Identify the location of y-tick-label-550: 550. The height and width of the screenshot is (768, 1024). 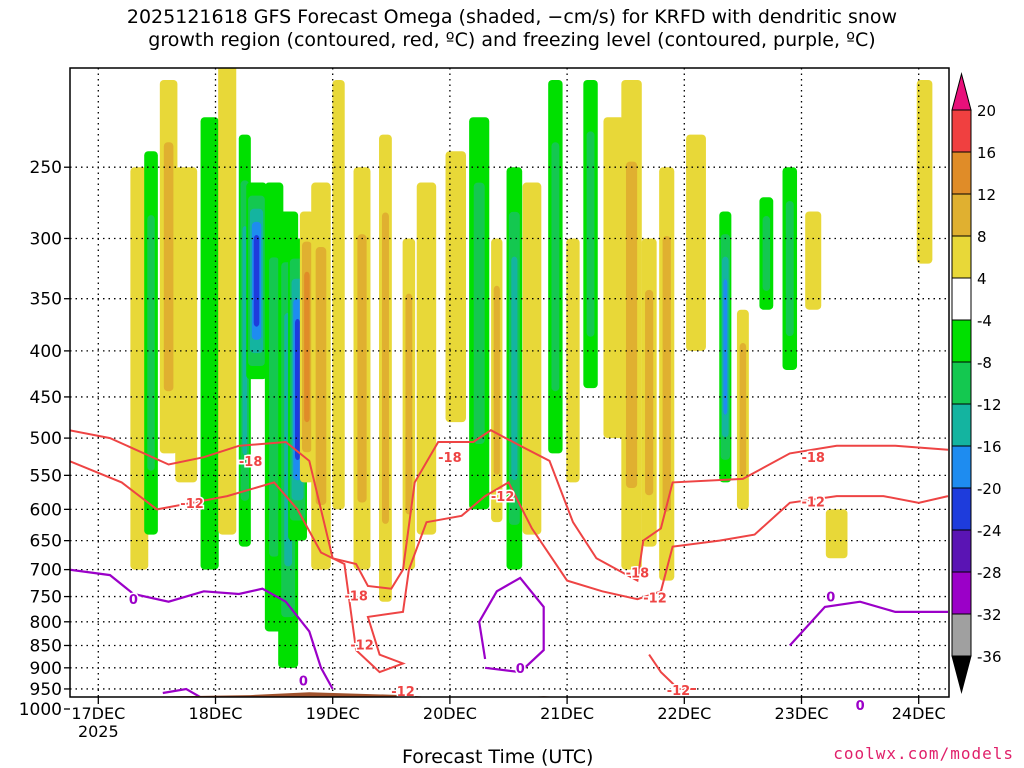
(46, 476).